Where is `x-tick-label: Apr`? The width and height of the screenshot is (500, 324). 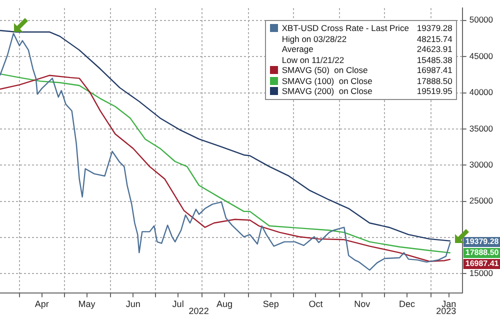 x-tick-label: Apr is located at coordinates (41, 304).